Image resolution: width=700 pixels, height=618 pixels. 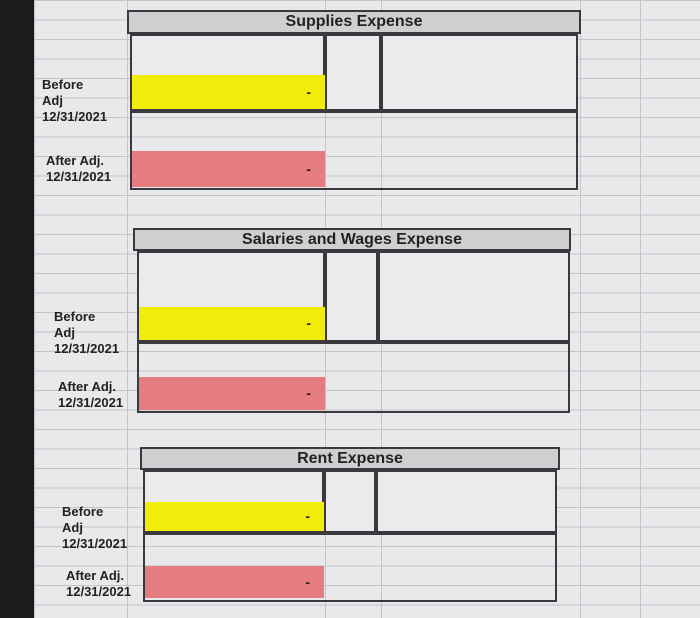 I want to click on monitor-bezel, so click(x=17, y=309).